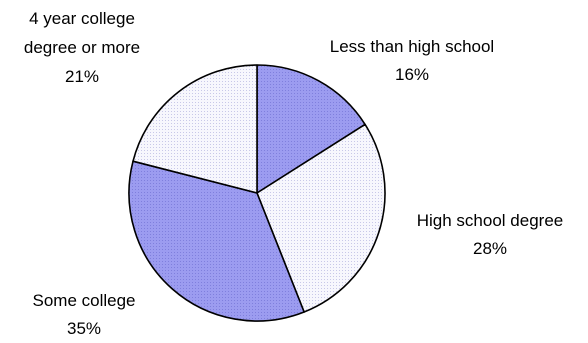 The image size is (588, 343). I want to click on pie-slice-less-than-high-school, so click(311, 129).